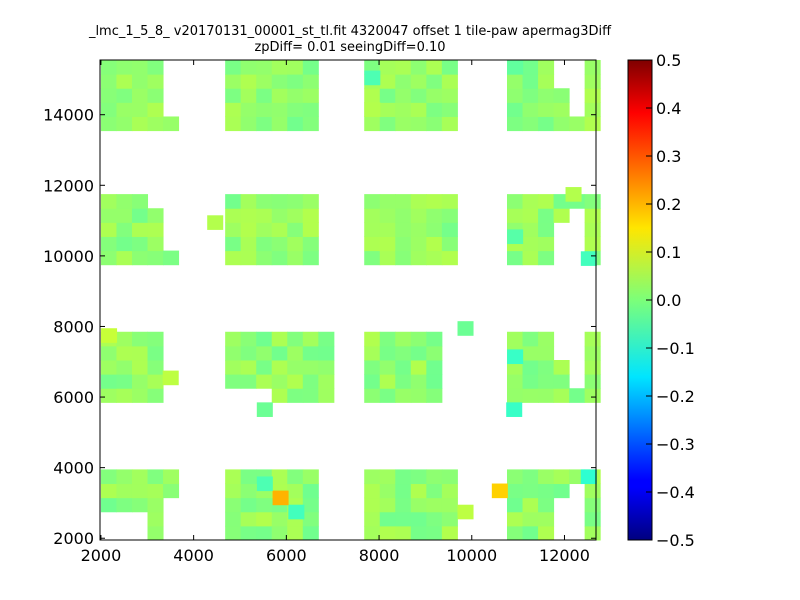  I want to click on y-tick-label: 6000, so click(73, 397).